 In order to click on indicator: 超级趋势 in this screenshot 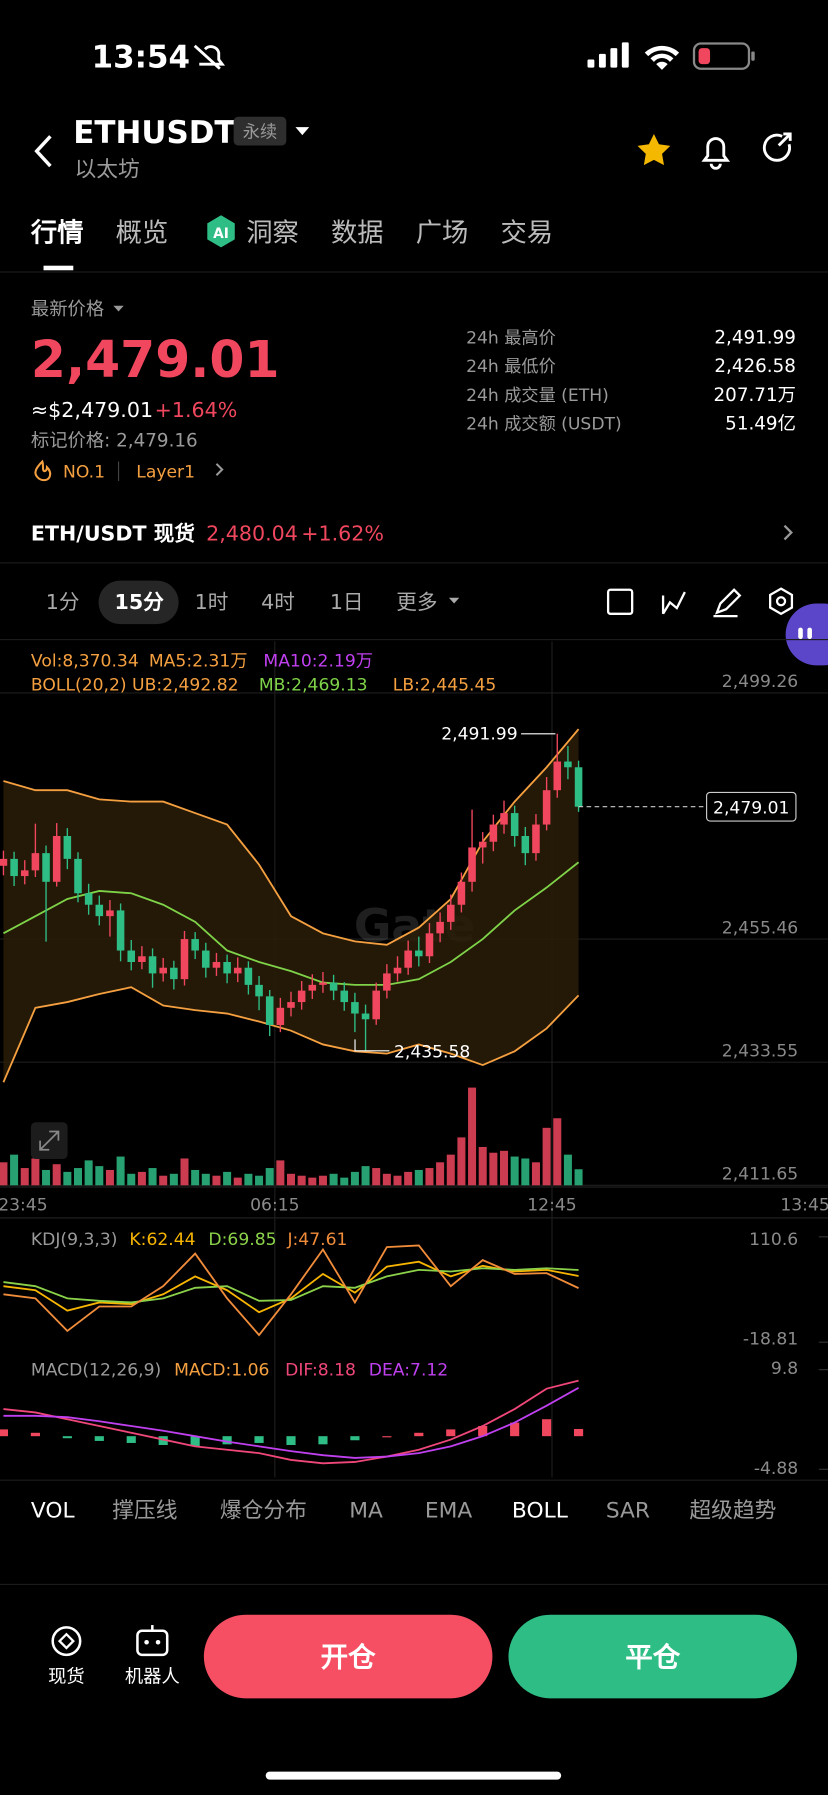, I will do `click(732, 1510)`.